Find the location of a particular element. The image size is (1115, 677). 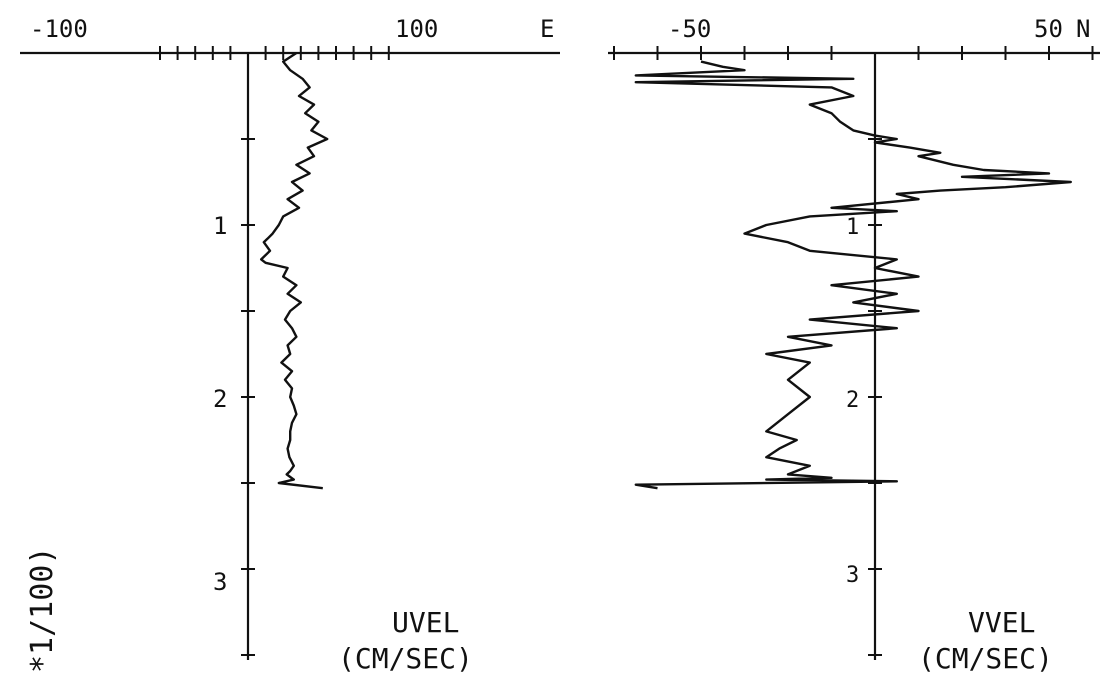

depth-scale-label: *1/100) is located at coordinates (42, 610).